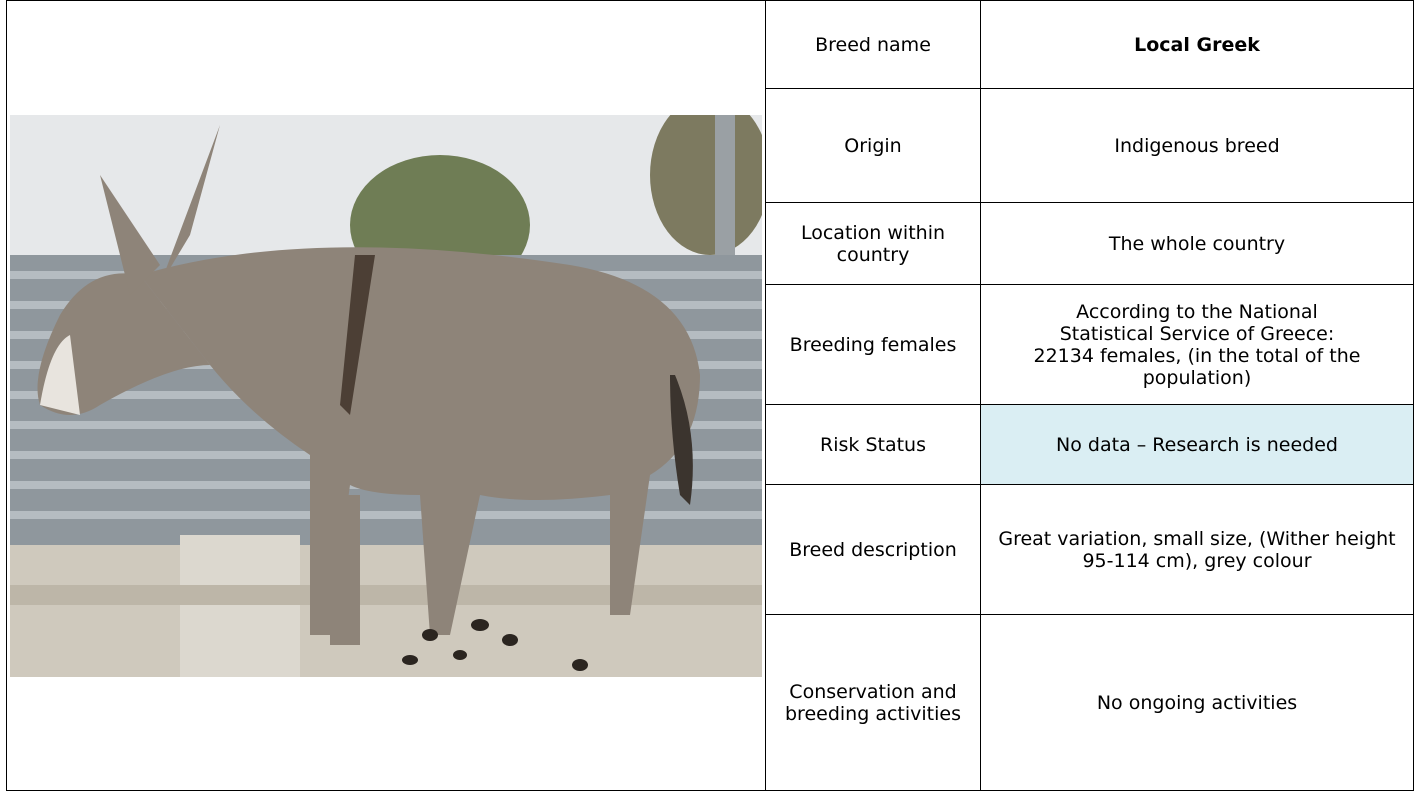 The width and height of the screenshot is (1420, 792). What do you see at coordinates (1197, 243) in the screenshot?
I see `row-value: The whole country` at bounding box center [1197, 243].